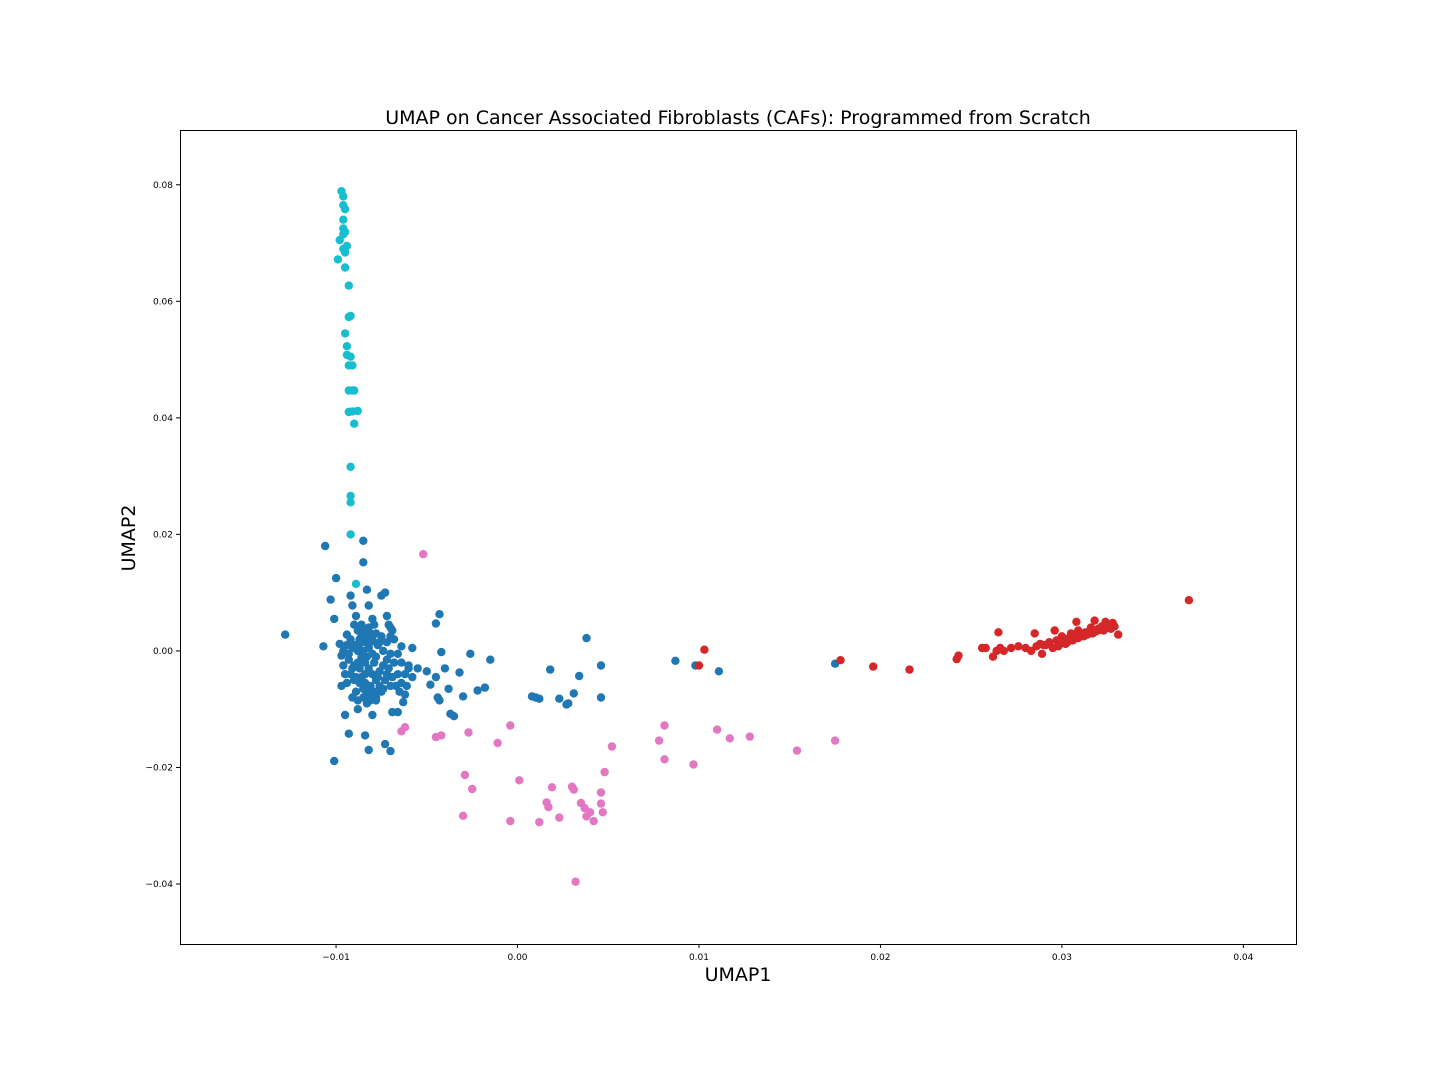  Describe the element at coordinates (1243, 958) in the screenshot. I see `x-tick-label: 0.04` at that location.